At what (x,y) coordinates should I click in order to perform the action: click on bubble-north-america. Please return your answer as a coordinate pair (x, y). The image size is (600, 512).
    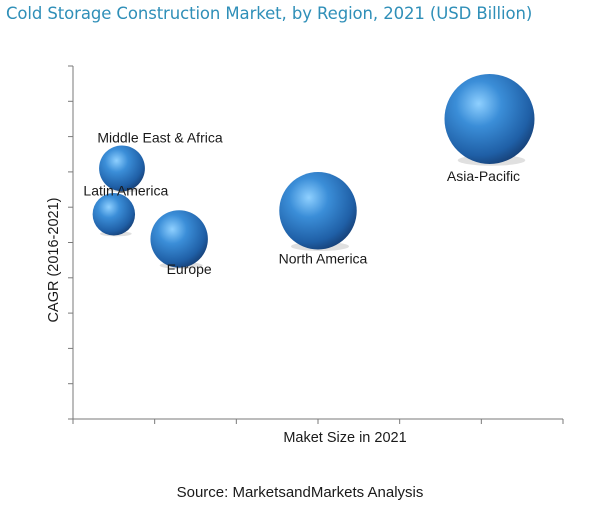
    Looking at the image, I should click on (318, 211).